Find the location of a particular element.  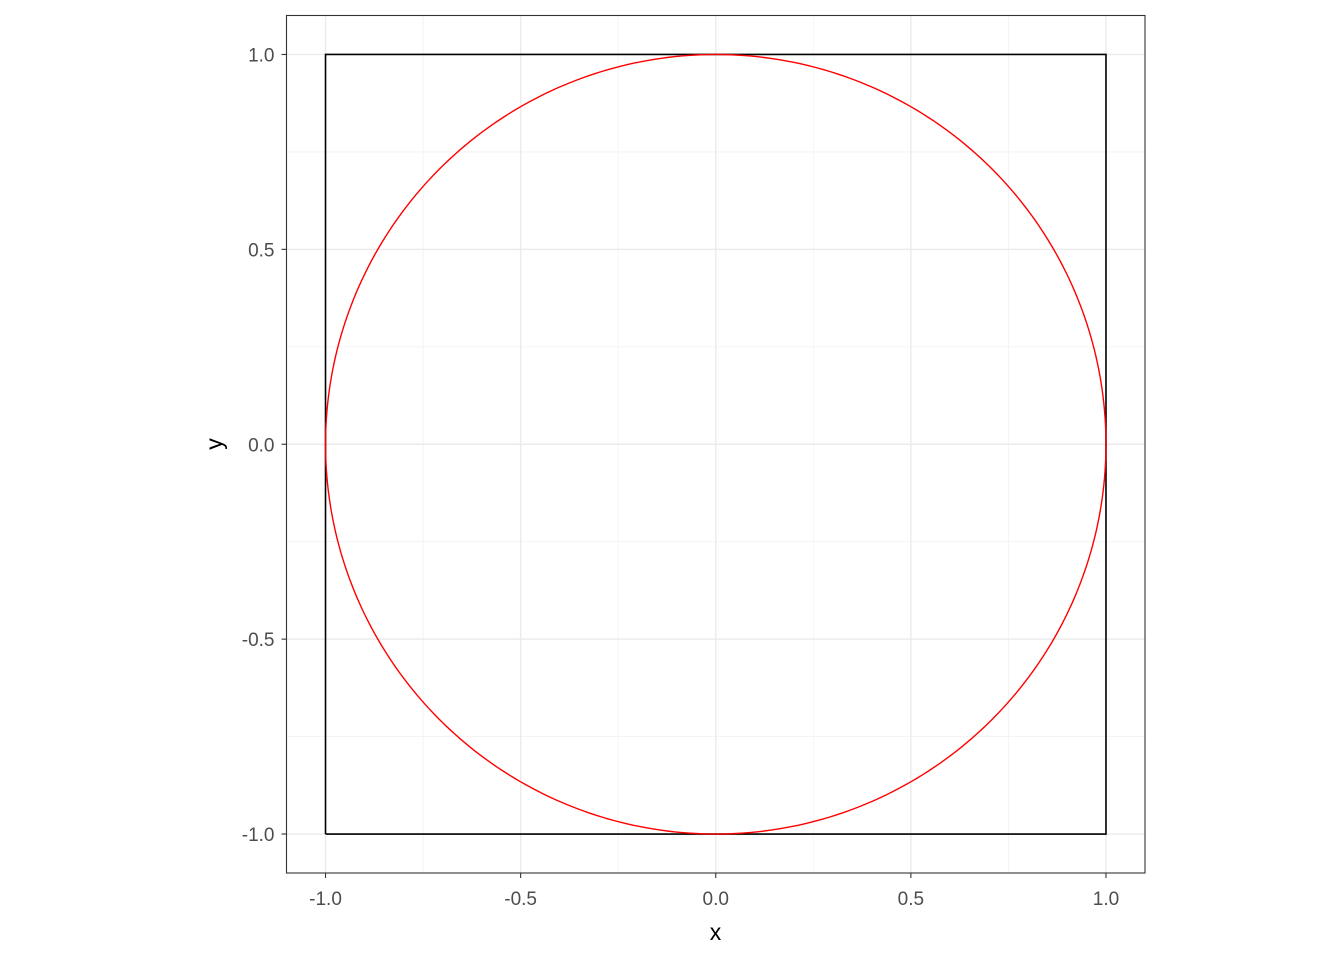

y-tick-label: 1.0 is located at coordinates (261, 55).